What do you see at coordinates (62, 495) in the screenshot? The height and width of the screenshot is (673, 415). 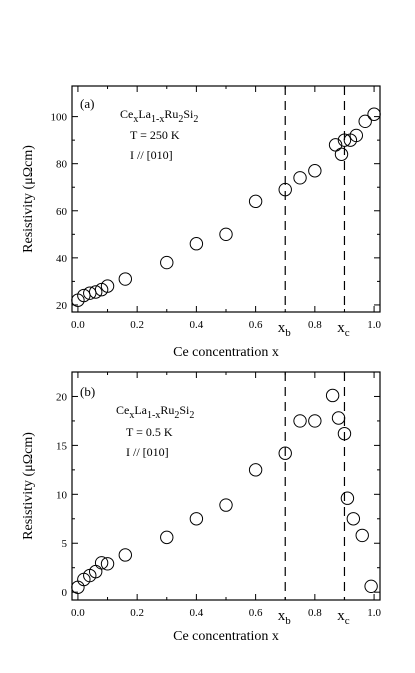 I see `y-tick-label: 10` at bounding box center [62, 495].